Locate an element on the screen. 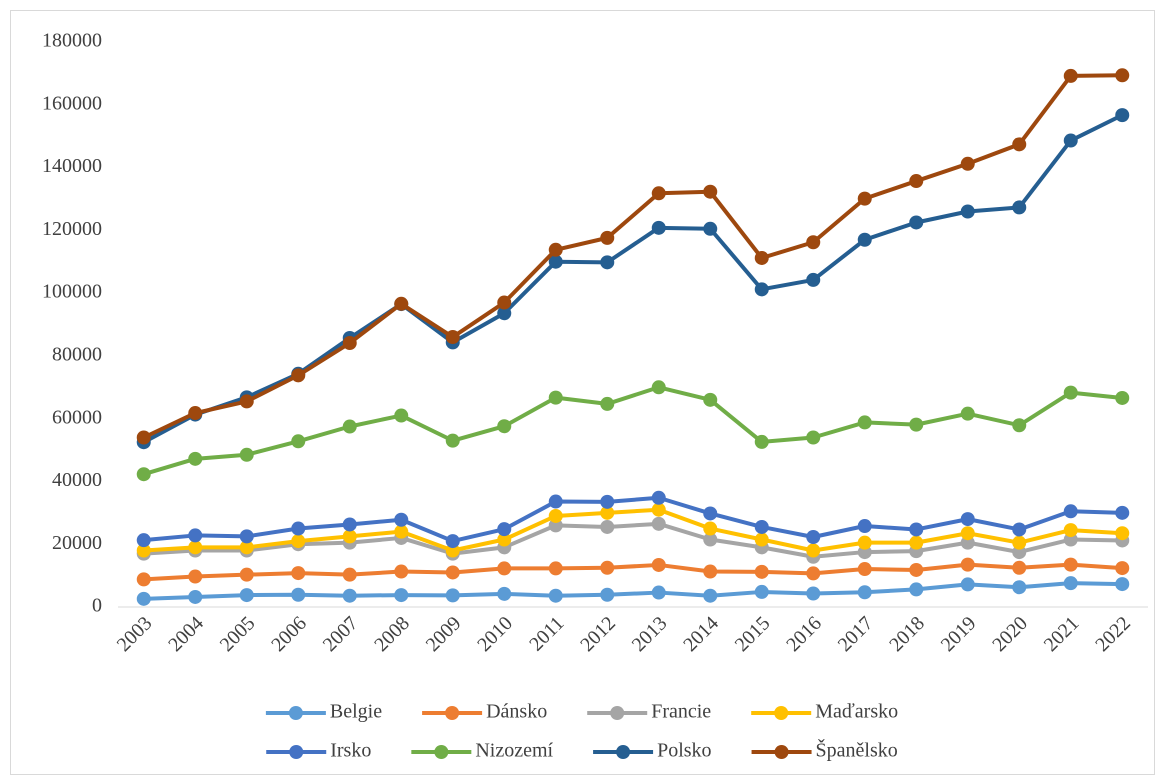 The width and height of the screenshot is (1164, 782). y-tick-label: 100000 is located at coordinates (72, 292).